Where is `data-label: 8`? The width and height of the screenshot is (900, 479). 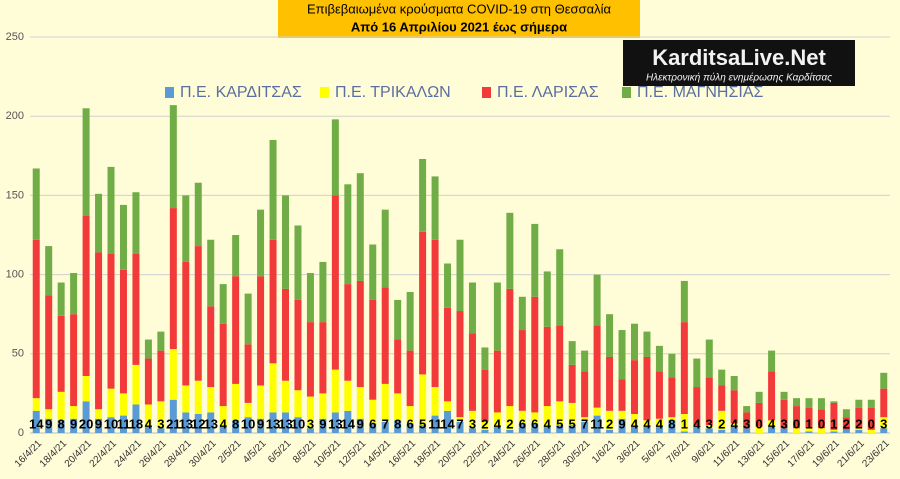
data-label: 8 is located at coordinates (397, 423).